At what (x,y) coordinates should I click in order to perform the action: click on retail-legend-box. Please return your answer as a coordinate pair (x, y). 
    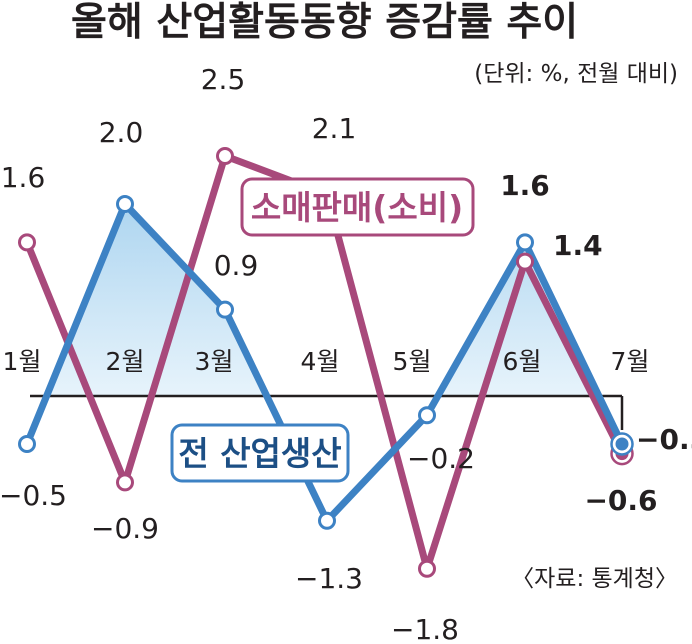
    Looking at the image, I should click on (357, 207).